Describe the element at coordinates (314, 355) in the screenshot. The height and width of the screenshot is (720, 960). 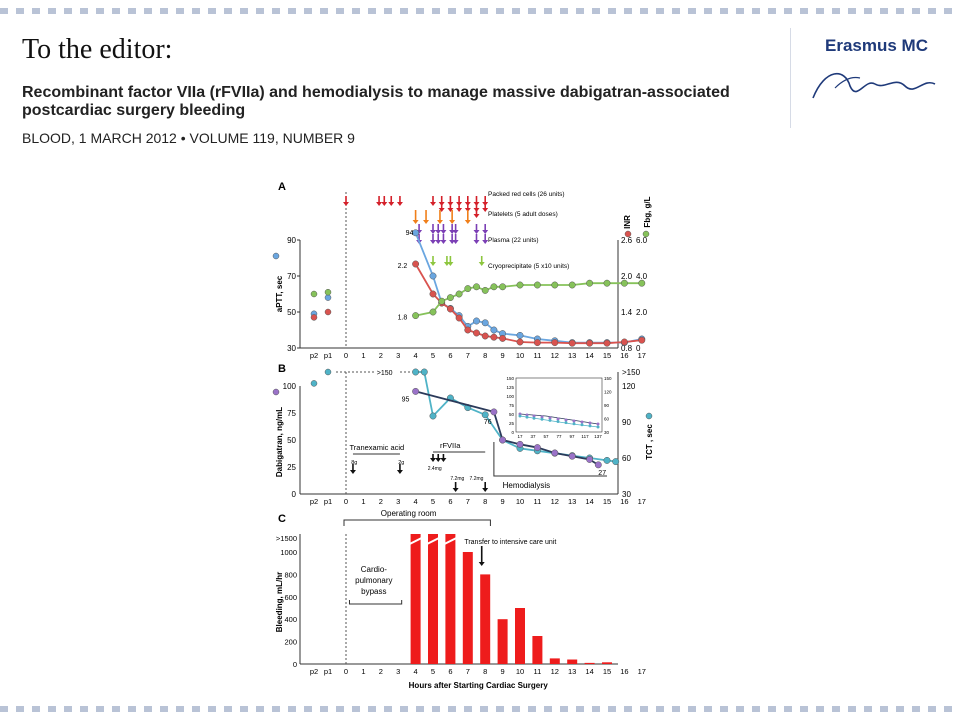
I see `x-pre-tick: p2` at that location.